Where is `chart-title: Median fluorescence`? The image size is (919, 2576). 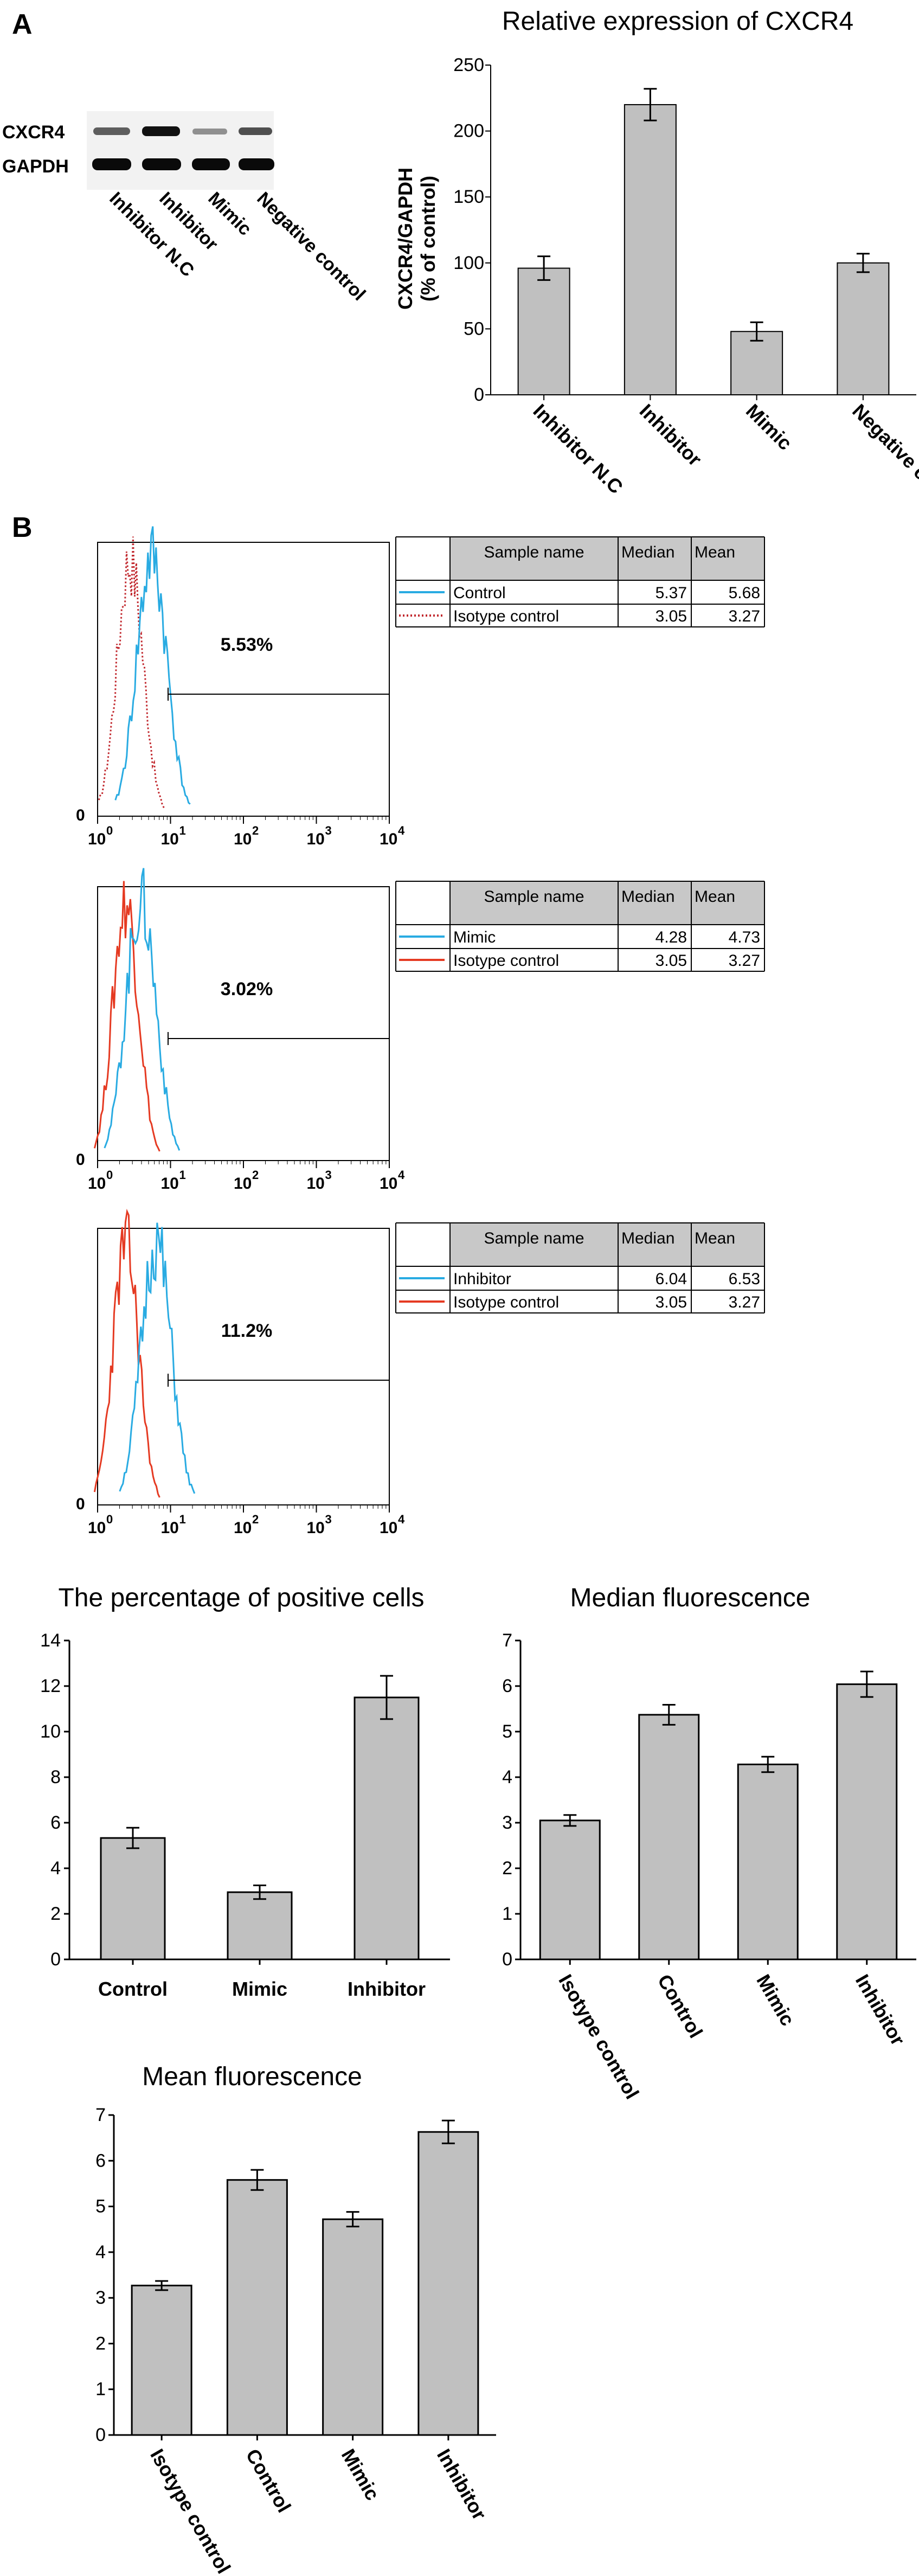
chart-title: Median fluorescence is located at coordinates (690, 1598).